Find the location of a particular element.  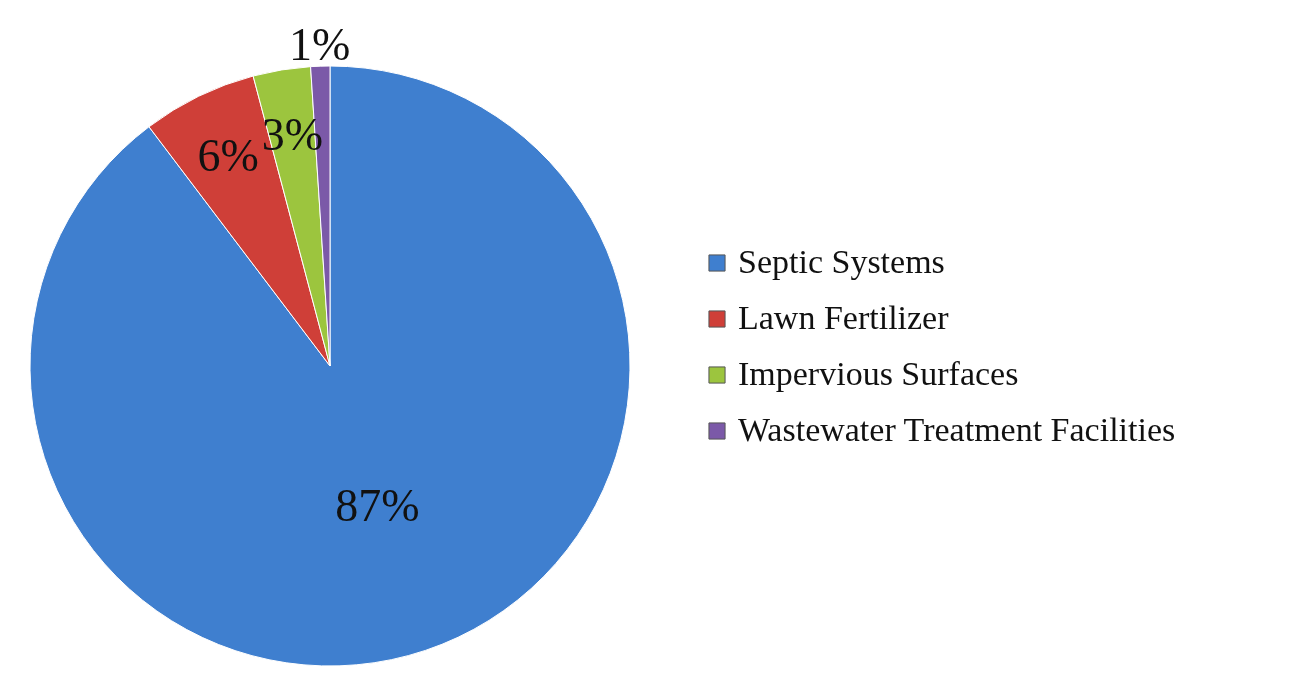

data-label: 6% is located at coordinates (228, 155).